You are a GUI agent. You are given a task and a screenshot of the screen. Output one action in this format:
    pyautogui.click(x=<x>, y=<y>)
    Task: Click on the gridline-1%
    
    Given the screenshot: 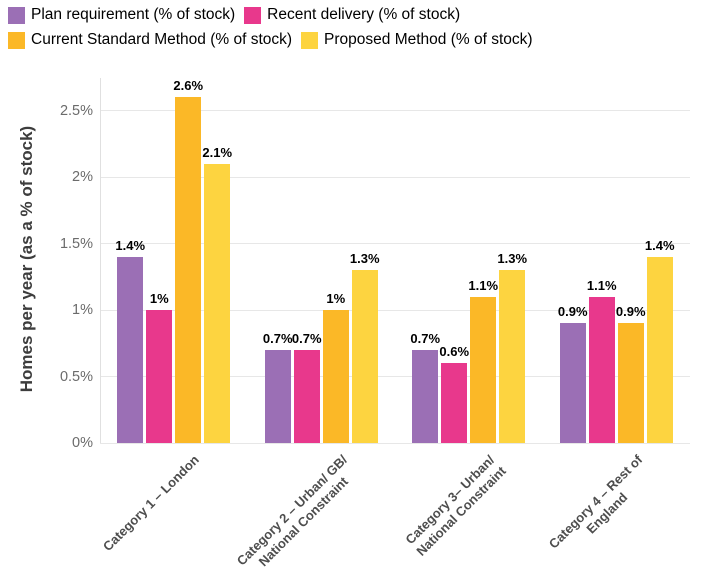 What is the action you would take?
    pyautogui.click(x=395, y=310)
    